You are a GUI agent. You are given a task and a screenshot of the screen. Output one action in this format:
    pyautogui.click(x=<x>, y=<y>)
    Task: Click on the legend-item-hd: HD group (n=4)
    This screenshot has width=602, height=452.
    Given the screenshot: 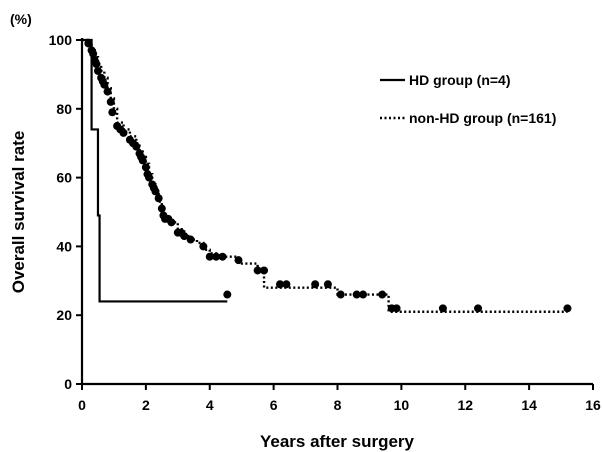 What is the action you would take?
    pyautogui.click(x=445, y=80)
    